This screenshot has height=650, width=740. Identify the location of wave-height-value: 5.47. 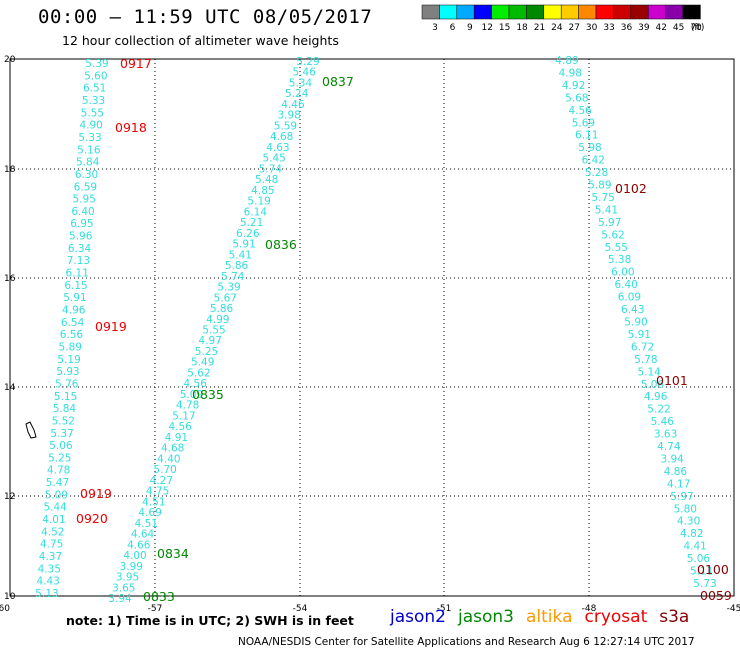
(57, 483).